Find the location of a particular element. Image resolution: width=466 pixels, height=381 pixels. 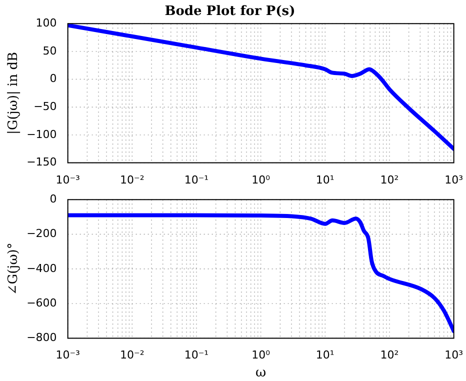

y-tick-label: −400 is located at coordinates (41, 268).